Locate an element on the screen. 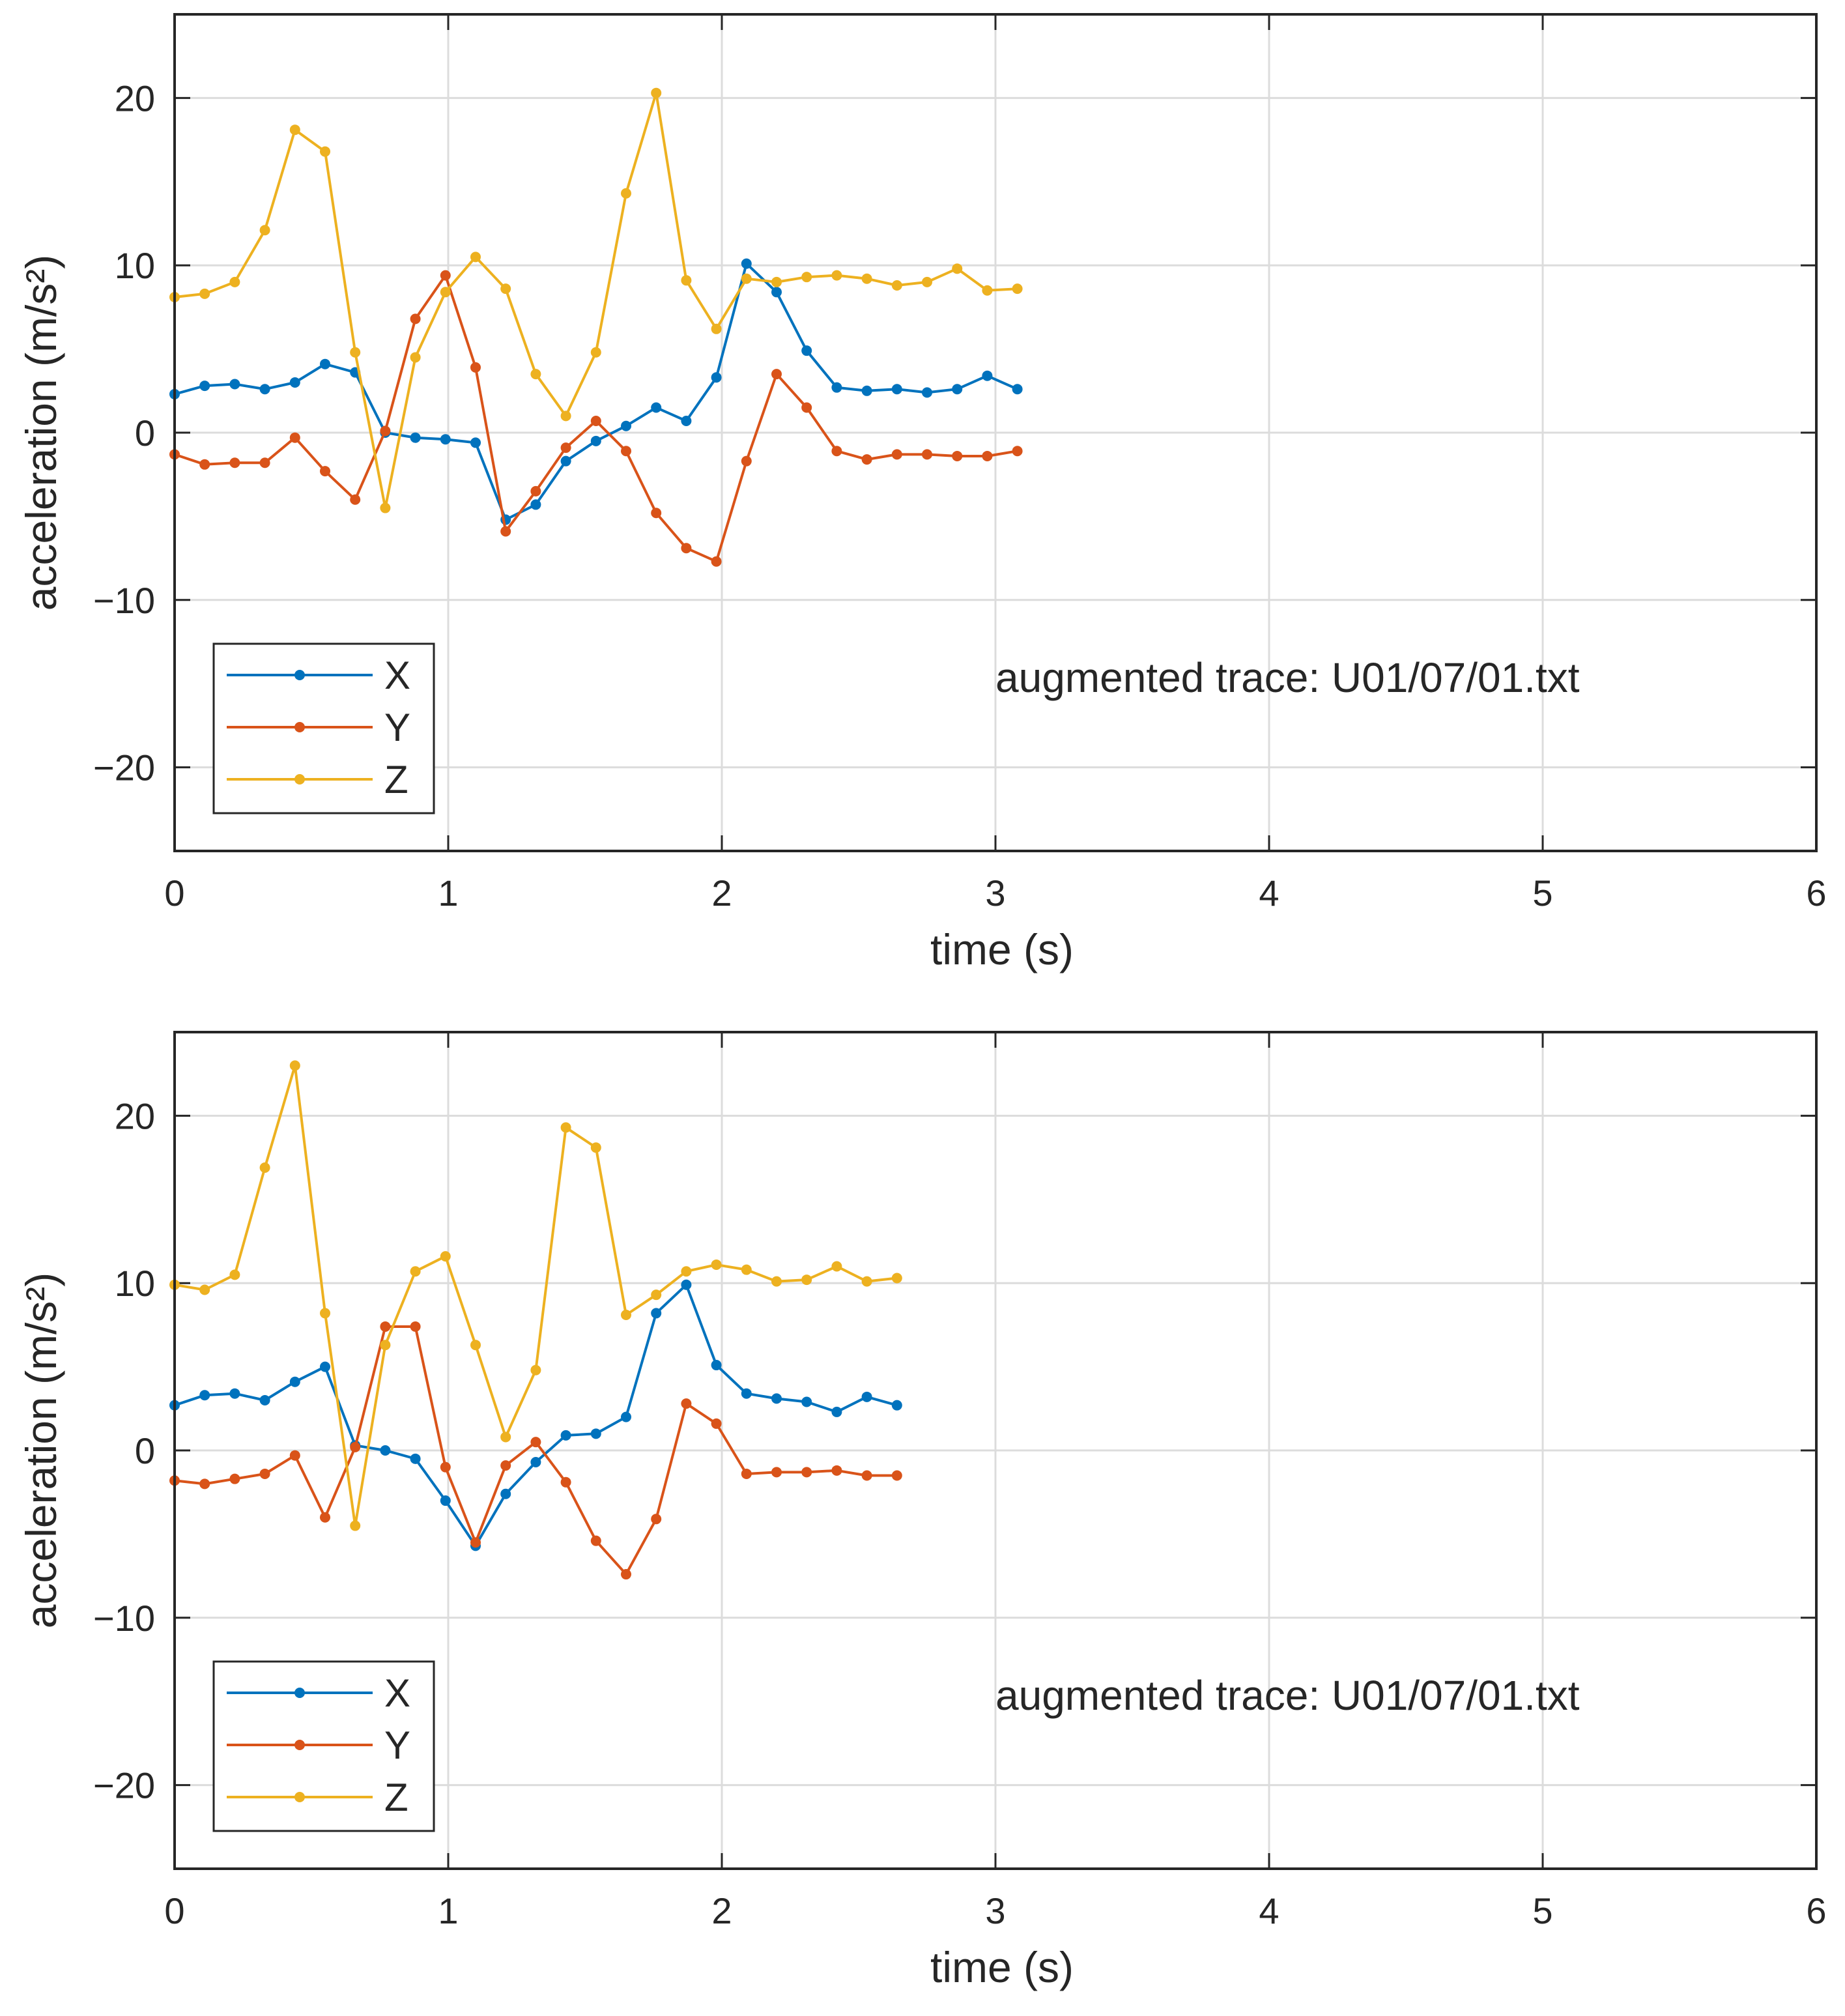 This screenshot has width=1845, height=2016. y-tick-label: −20 is located at coordinates (124, 1785).